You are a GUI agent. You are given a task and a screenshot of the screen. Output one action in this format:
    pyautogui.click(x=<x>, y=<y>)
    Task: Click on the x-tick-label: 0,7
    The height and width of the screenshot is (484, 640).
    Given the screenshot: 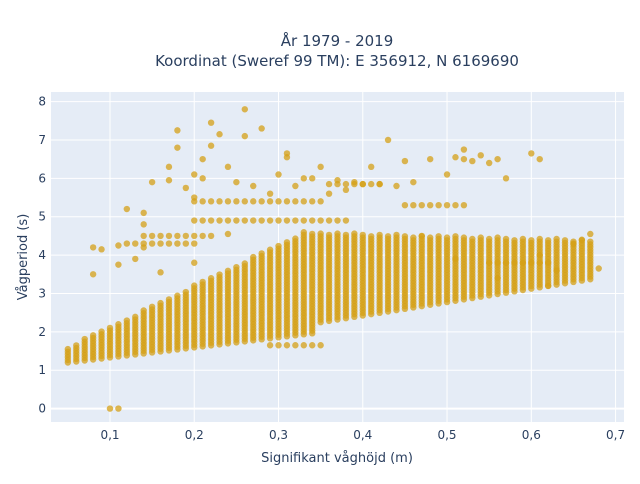 What is the action you would take?
    pyautogui.click(x=615, y=435)
    